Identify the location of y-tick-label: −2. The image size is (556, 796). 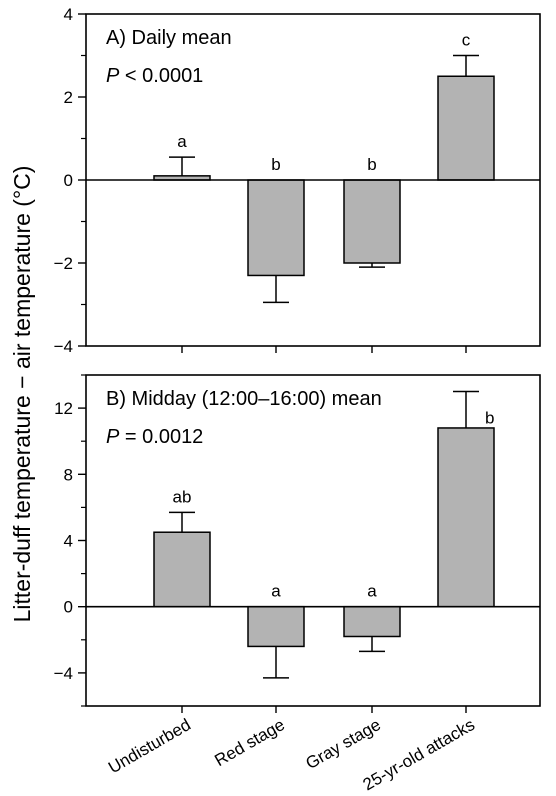
(63, 263).